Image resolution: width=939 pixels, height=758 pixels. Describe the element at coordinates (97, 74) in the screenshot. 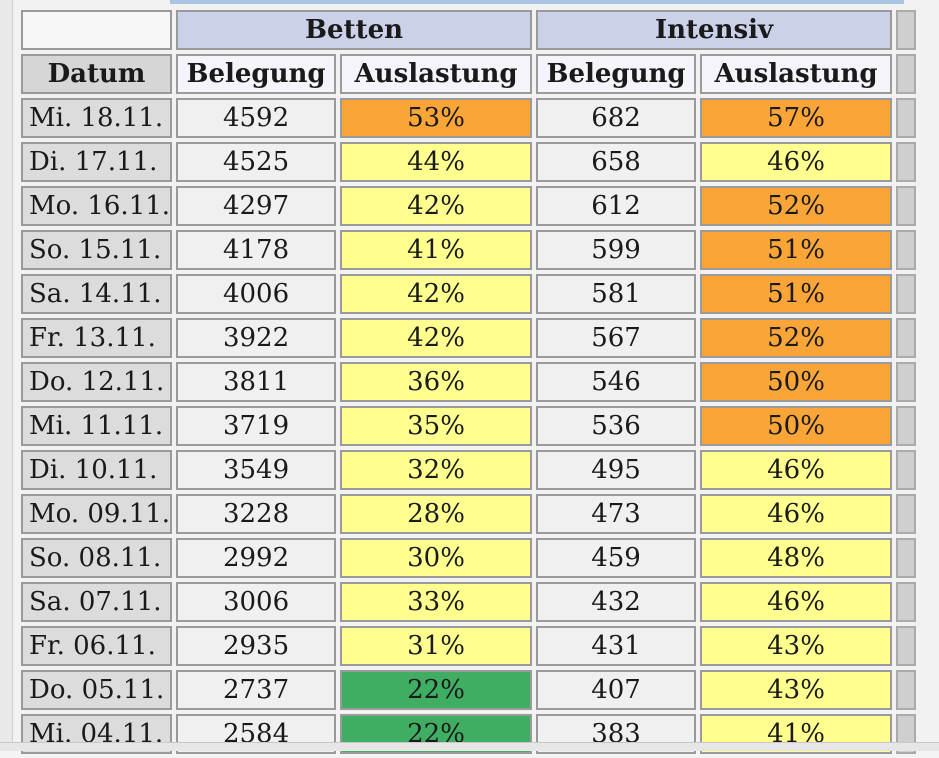

I see `header-datum: Datum` at that location.